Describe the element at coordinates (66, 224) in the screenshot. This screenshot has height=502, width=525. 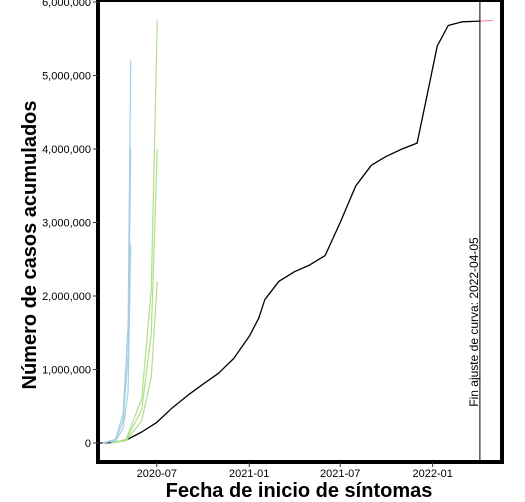
I see `y-tick-label: 3,000,000` at that location.